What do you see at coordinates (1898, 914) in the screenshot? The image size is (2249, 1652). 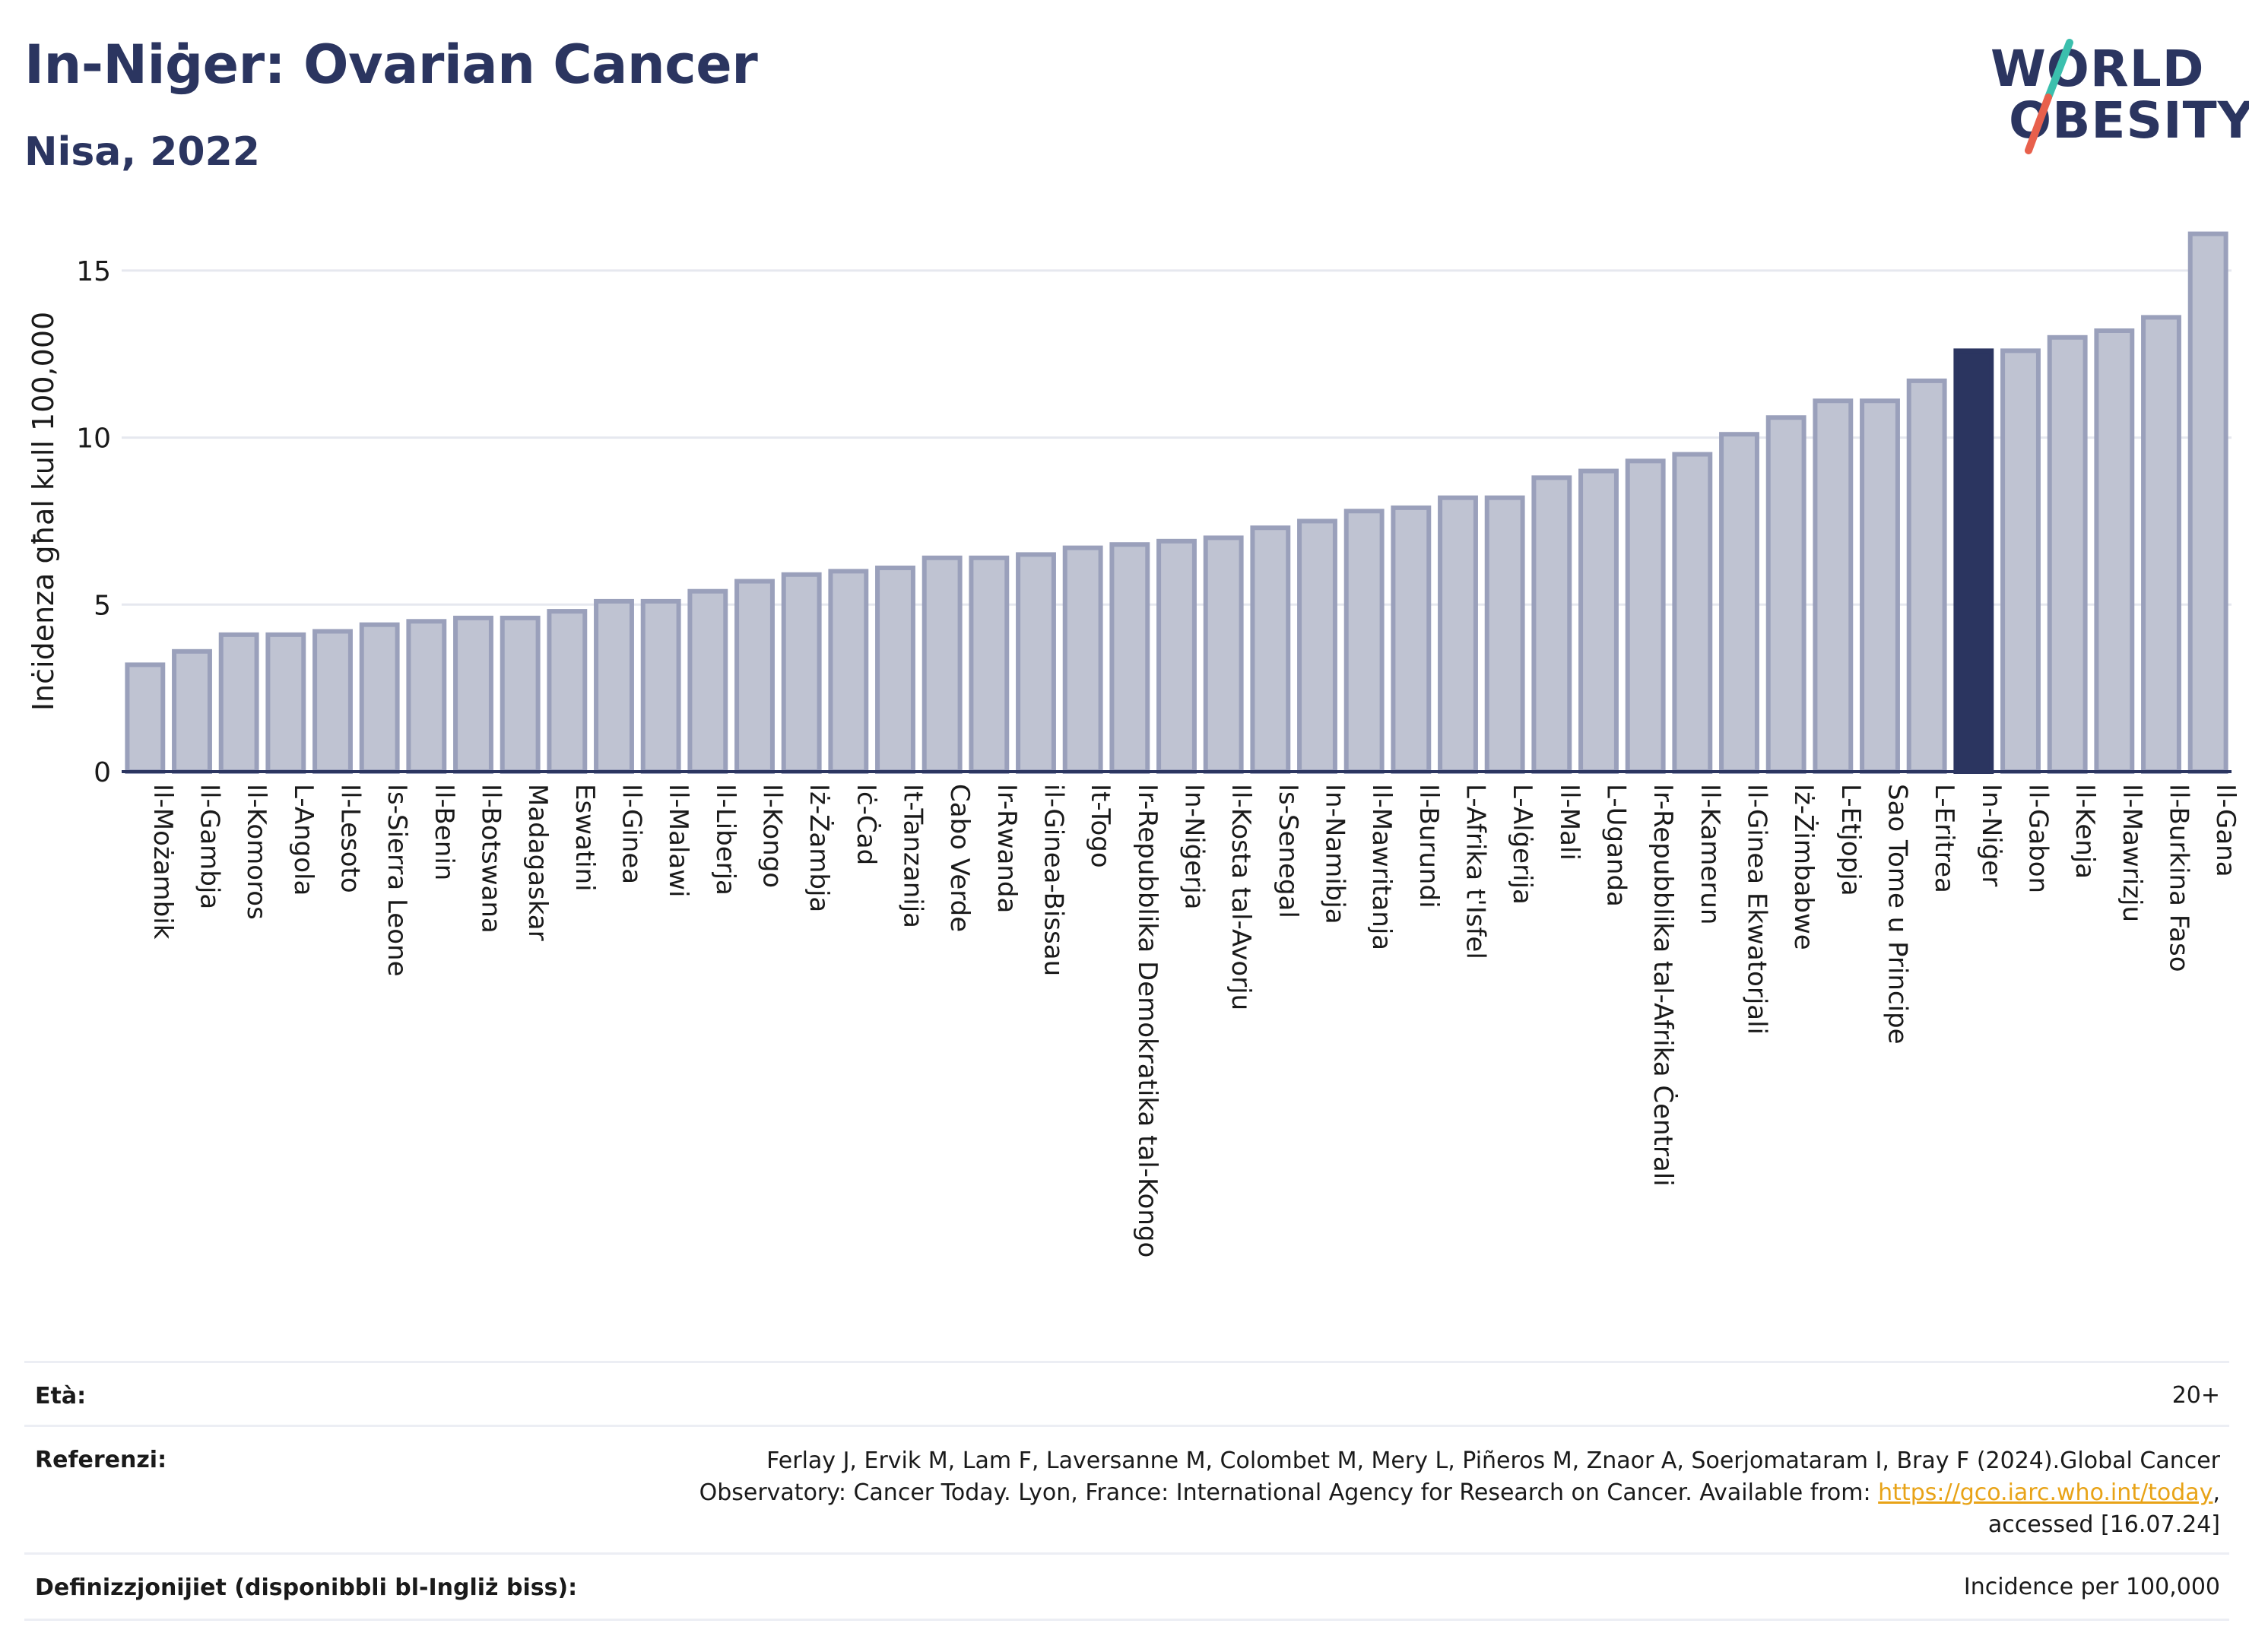 I see `x-tick-label: Sao Tome u Principe` at bounding box center [1898, 914].